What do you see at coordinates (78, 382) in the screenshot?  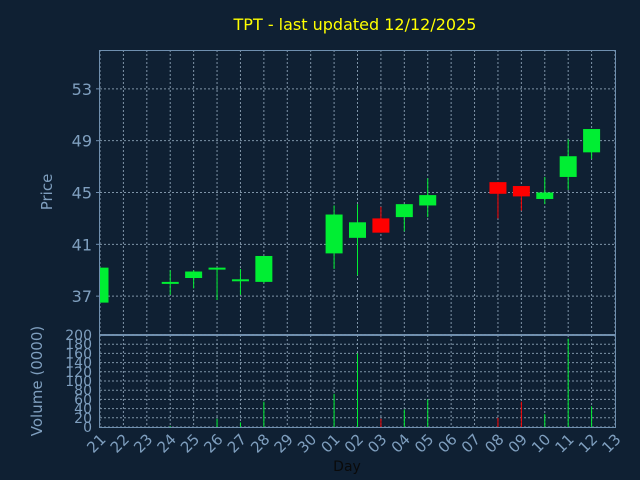 I see `volume-tick-label: 100` at bounding box center [78, 382].